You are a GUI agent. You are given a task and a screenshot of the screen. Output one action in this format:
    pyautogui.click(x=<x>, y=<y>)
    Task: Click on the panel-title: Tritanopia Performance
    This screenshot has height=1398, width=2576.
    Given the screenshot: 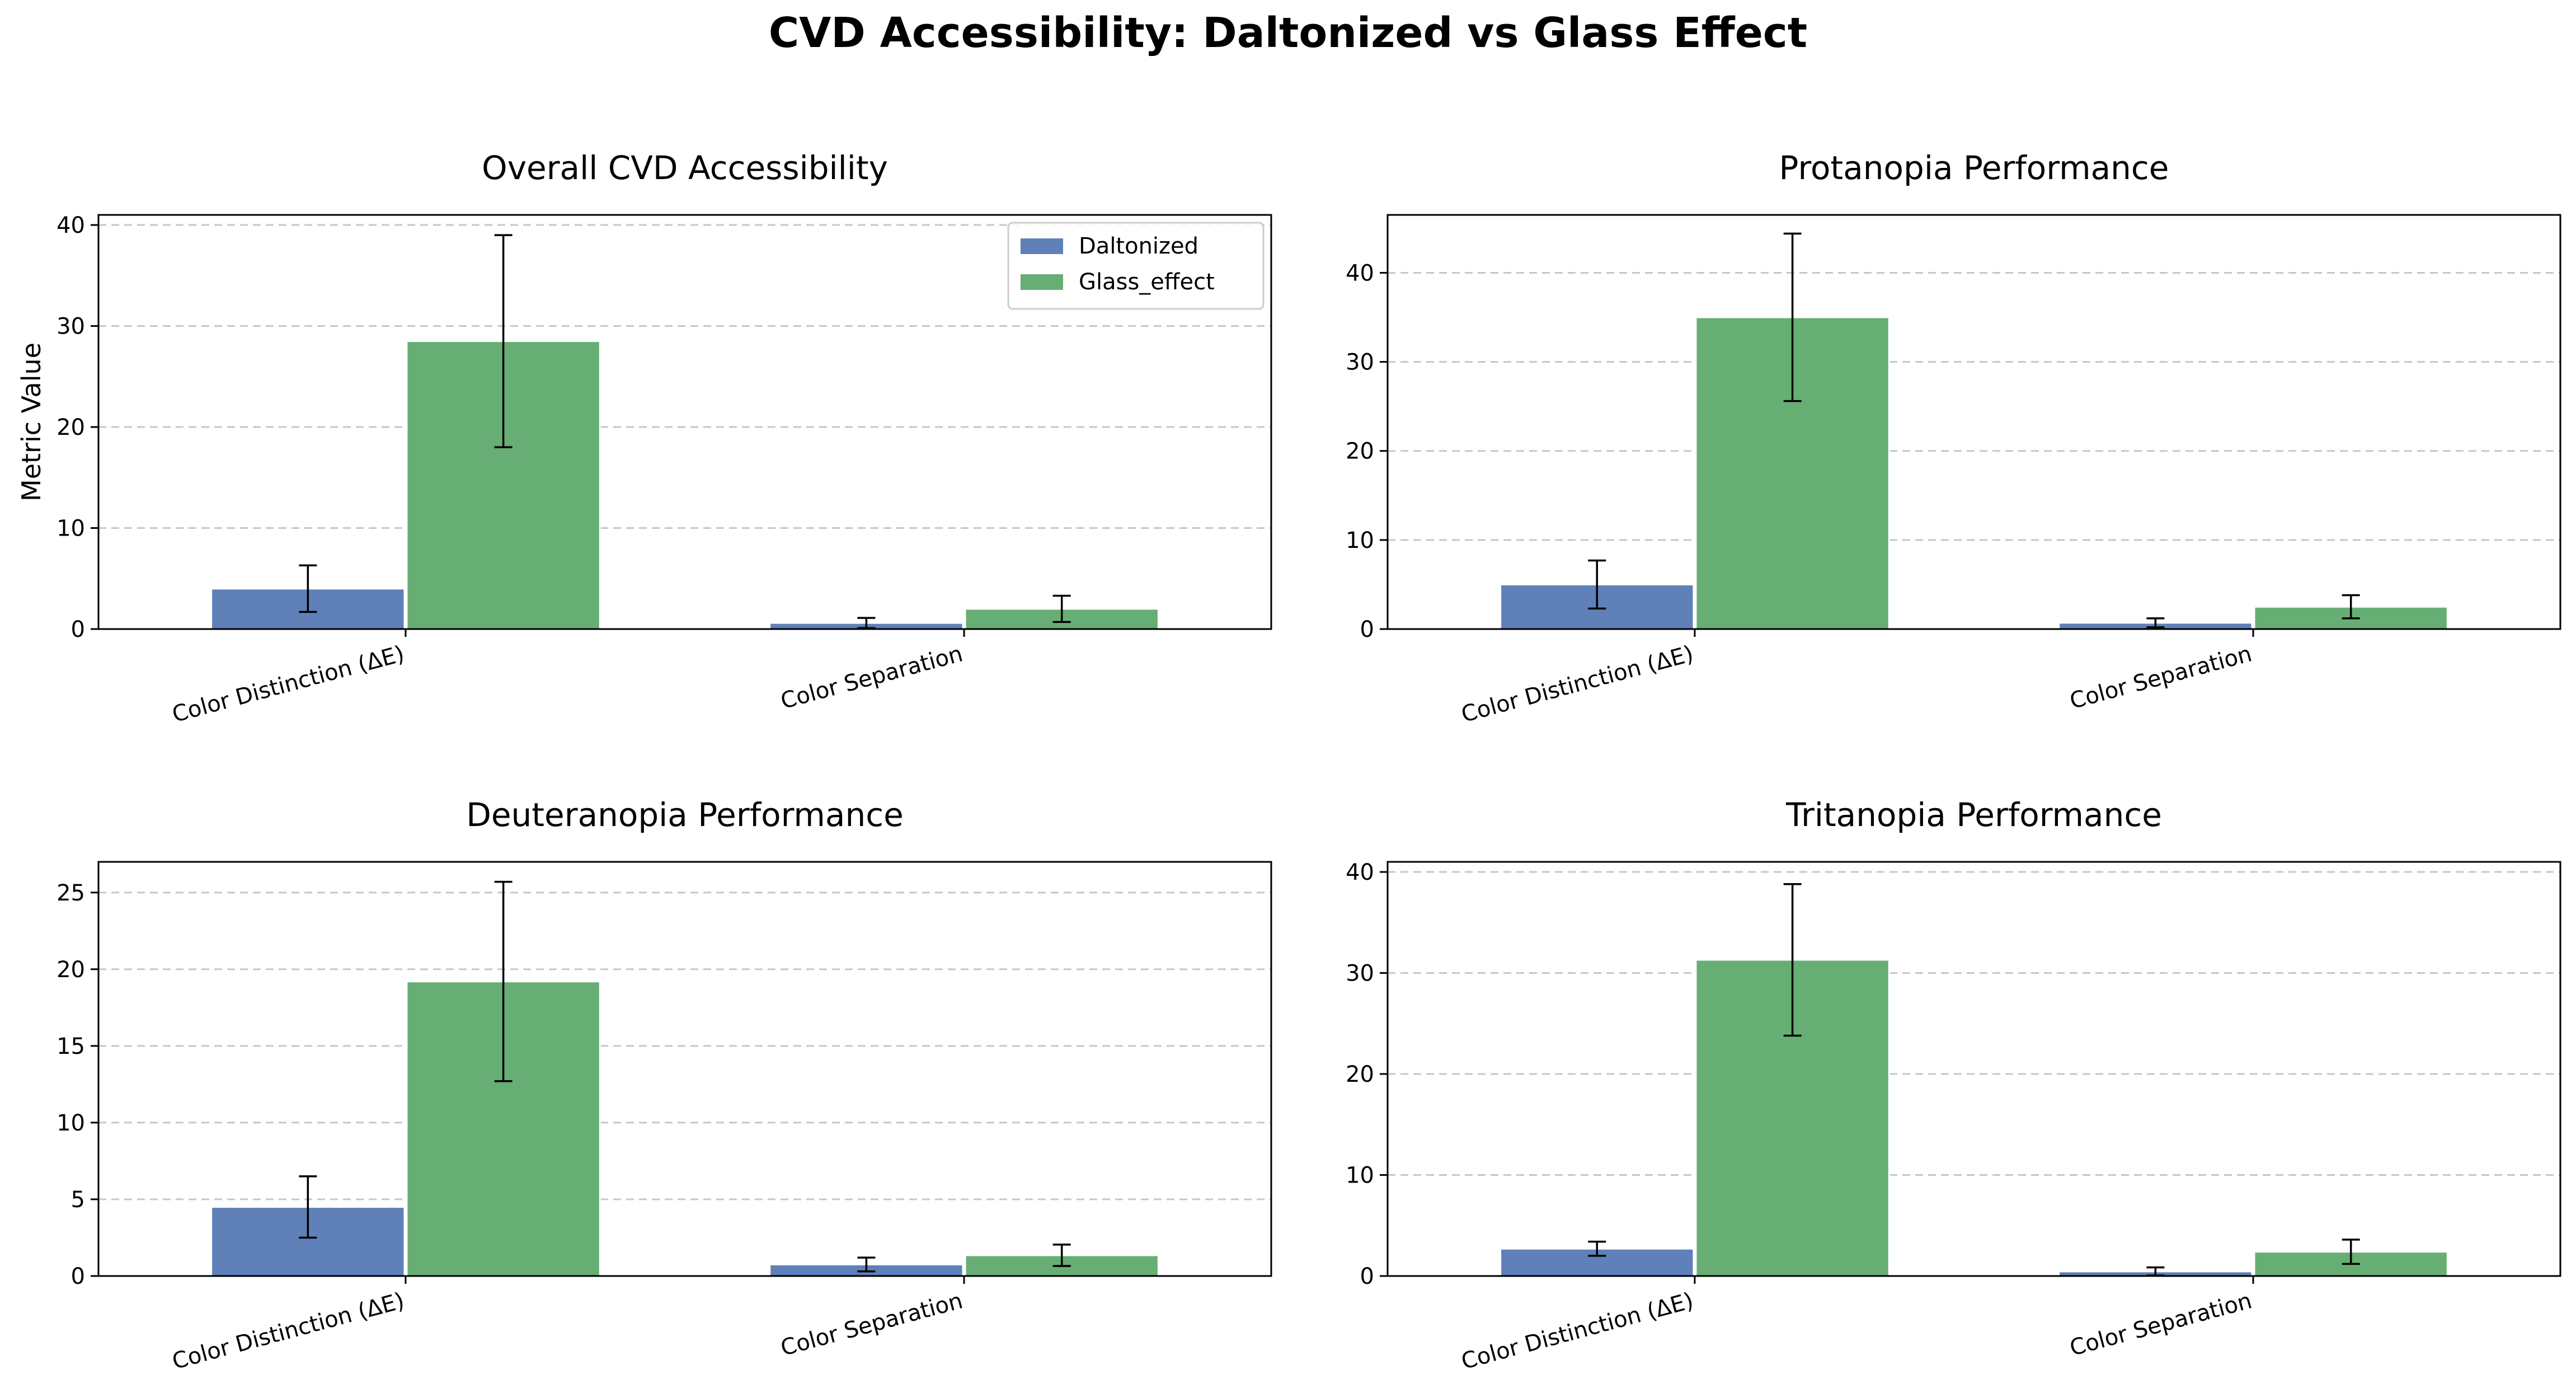 What is the action you would take?
    pyautogui.click(x=1973, y=815)
    